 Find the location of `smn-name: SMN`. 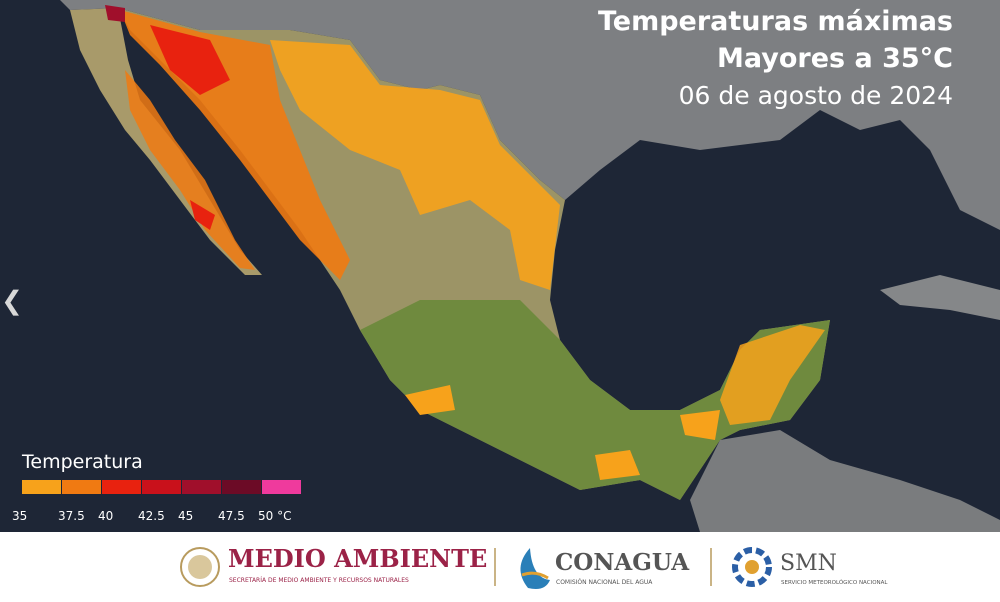

smn-name: SMN is located at coordinates (808, 563).